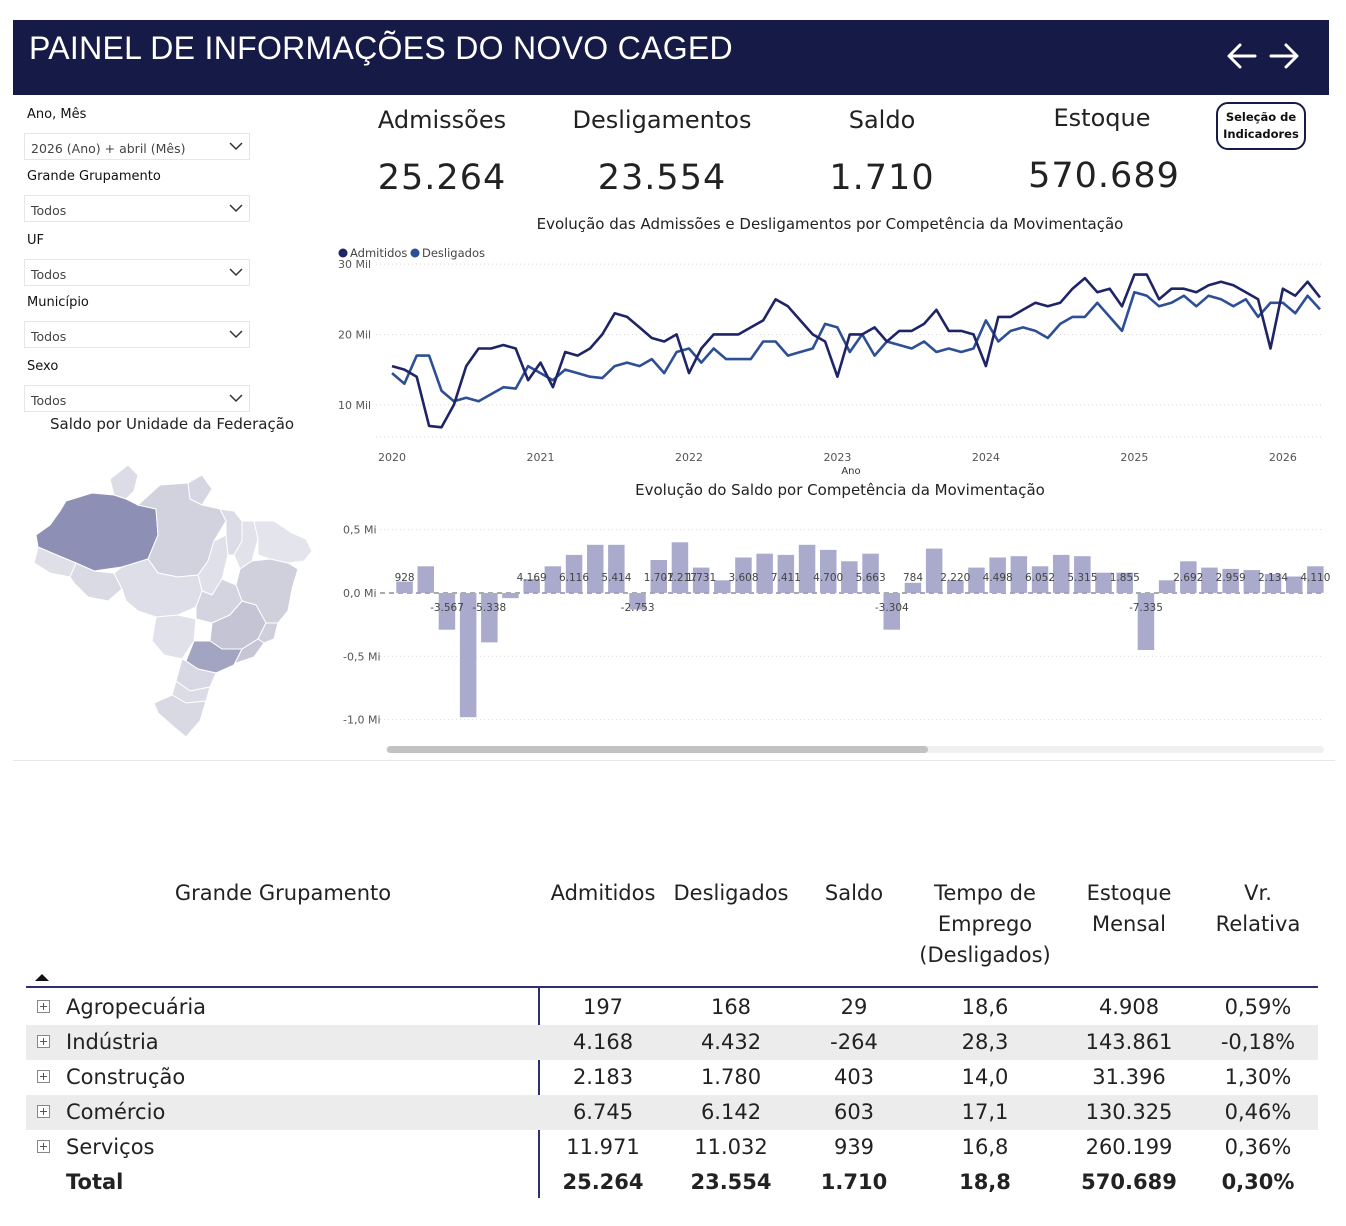  I want to click on legend-label-desligados: Desligados, so click(453, 253).